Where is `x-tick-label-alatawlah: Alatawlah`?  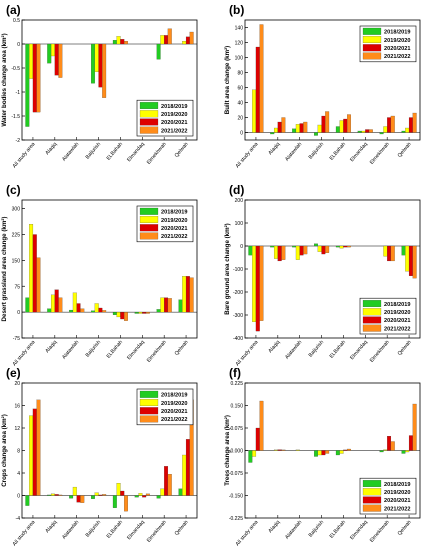 x-tick-label-alatawlah: Alatawlah is located at coordinates (70, 529).